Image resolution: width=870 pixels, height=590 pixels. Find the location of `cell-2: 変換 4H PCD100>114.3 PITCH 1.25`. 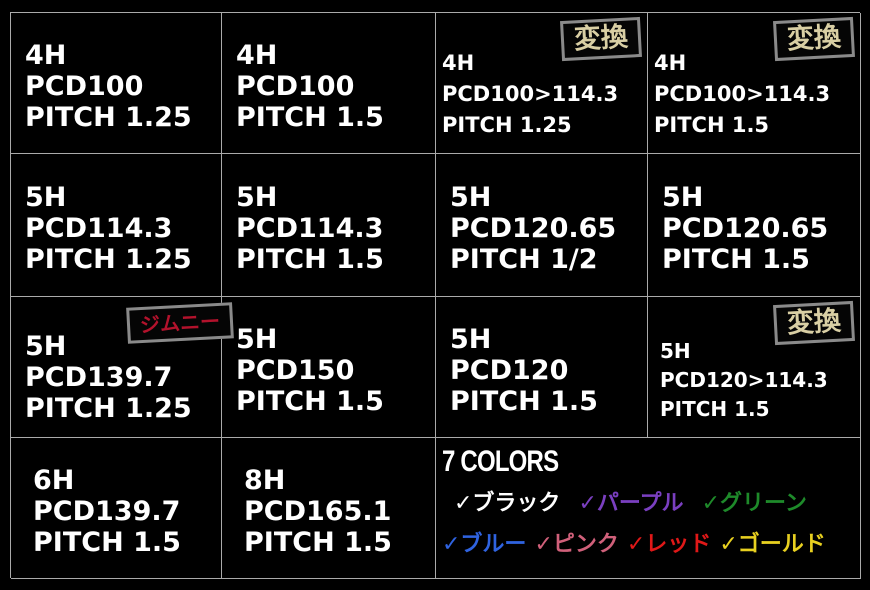

cell-2: 変換 4H PCD100>114.3 PITCH 1.25 is located at coordinates (542, 83).